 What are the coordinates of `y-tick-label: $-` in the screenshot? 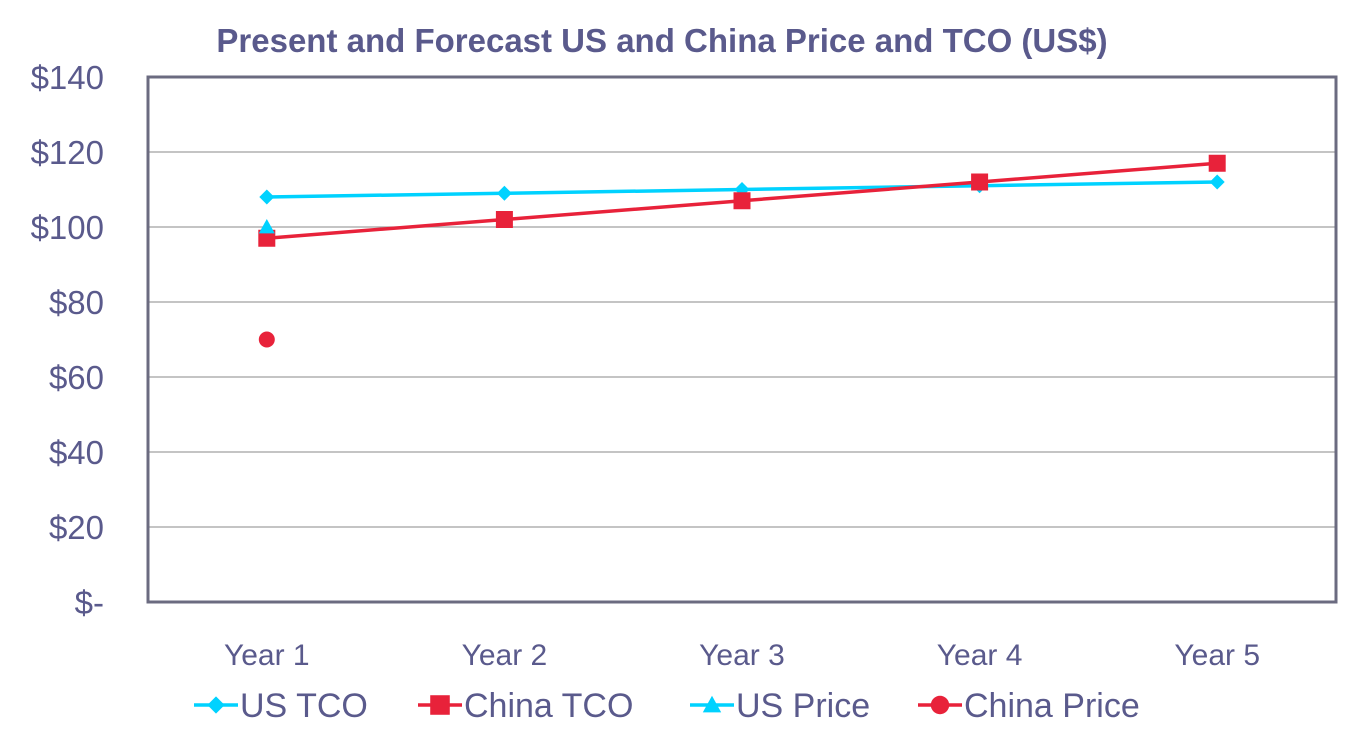 It's located at (89, 602).